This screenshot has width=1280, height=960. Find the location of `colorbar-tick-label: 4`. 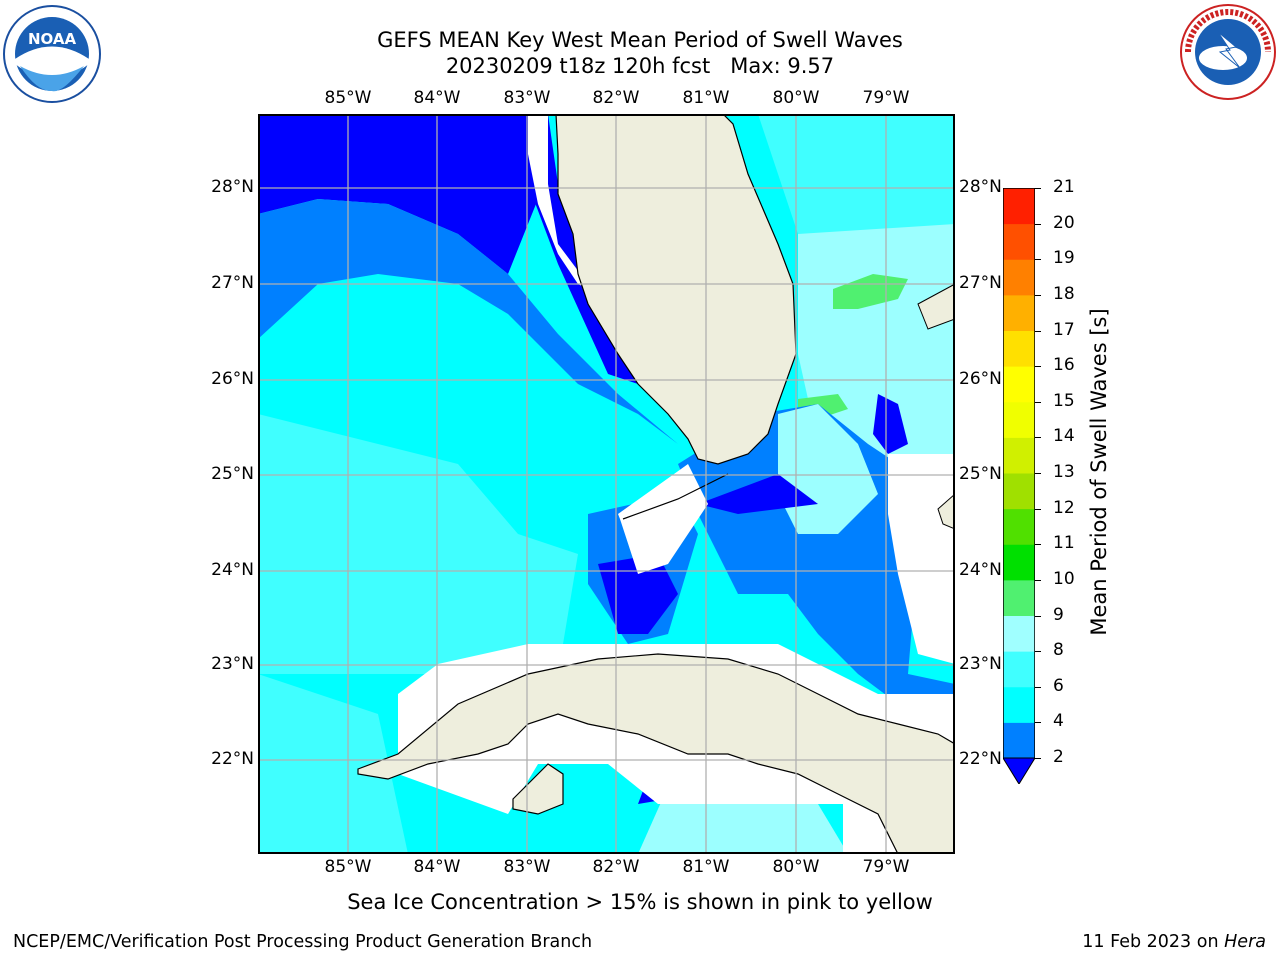

colorbar-tick-label: 4 is located at coordinates (1058, 721).